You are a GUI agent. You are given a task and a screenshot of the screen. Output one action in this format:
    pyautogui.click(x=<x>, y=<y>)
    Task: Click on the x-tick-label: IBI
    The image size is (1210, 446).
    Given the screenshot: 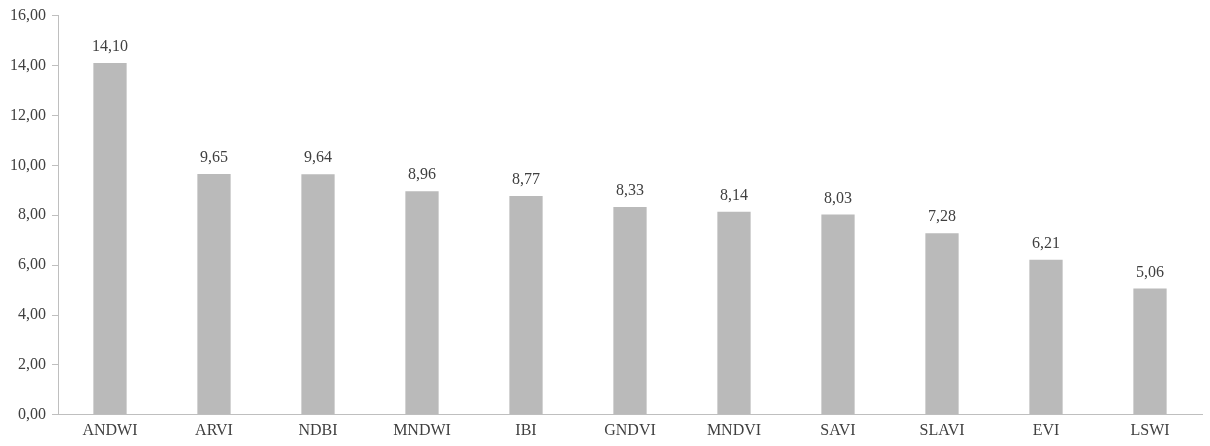 What is the action you would take?
    pyautogui.click(x=526, y=429)
    